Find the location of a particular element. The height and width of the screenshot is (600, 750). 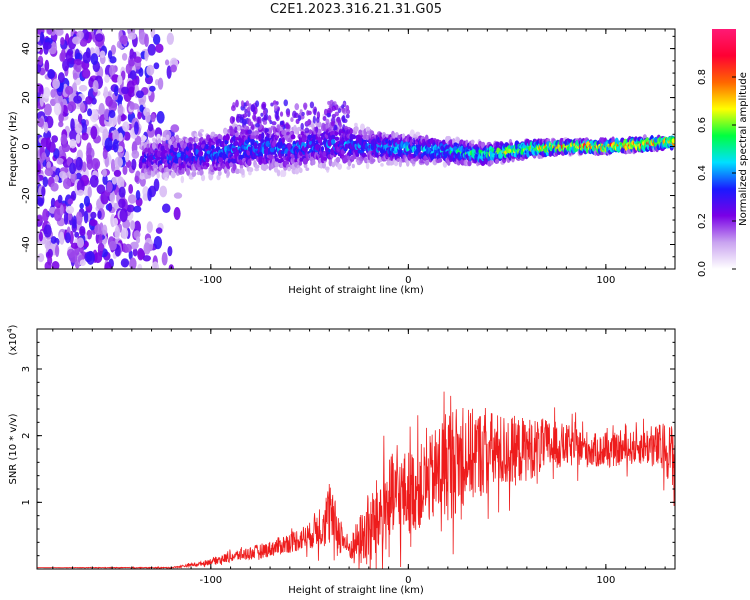

colorbar-tick-label: 0.4 is located at coordinates (702, 173).